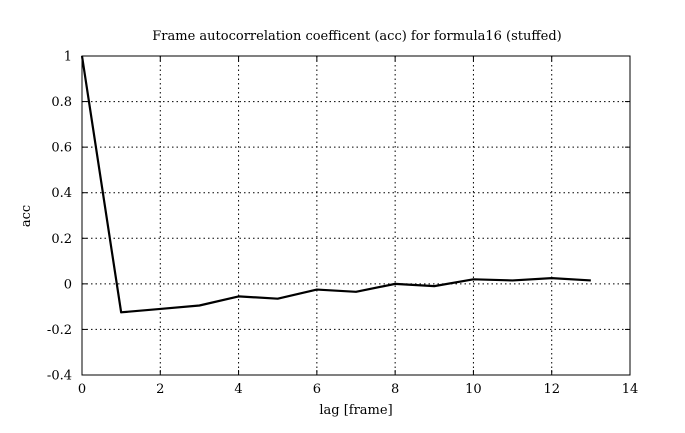 This screenshot has width=685, height=433. I want to click on y-tick-label: 1, so click(68, 57).